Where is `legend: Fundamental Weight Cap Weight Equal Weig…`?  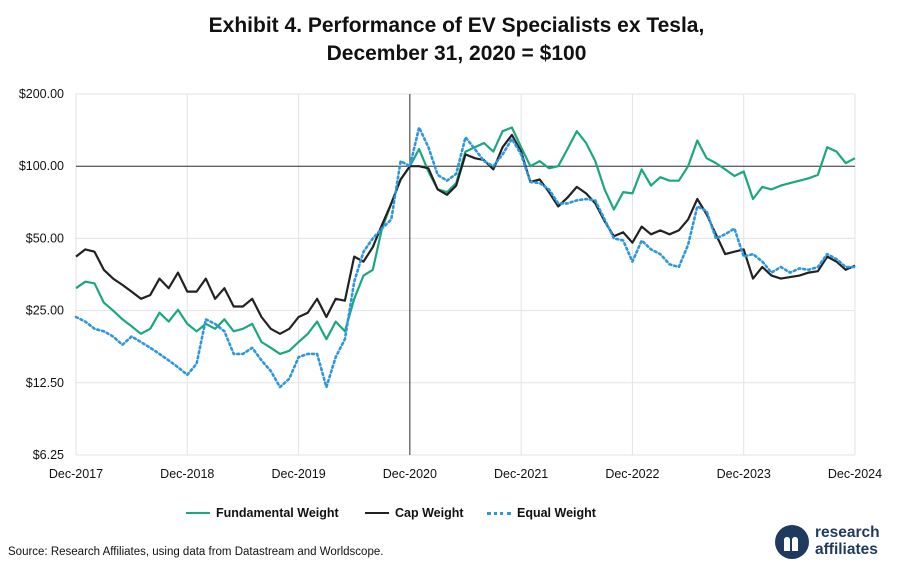
legend: Fundamental Weight Cap Weight Equal Weig… is located at coordinates (456, 516).